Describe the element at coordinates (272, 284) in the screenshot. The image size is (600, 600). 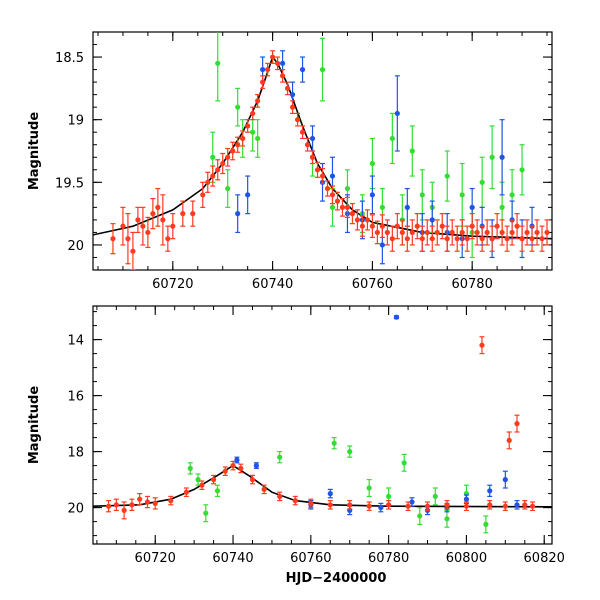
I see `x-tick-label: 60740` at that location.